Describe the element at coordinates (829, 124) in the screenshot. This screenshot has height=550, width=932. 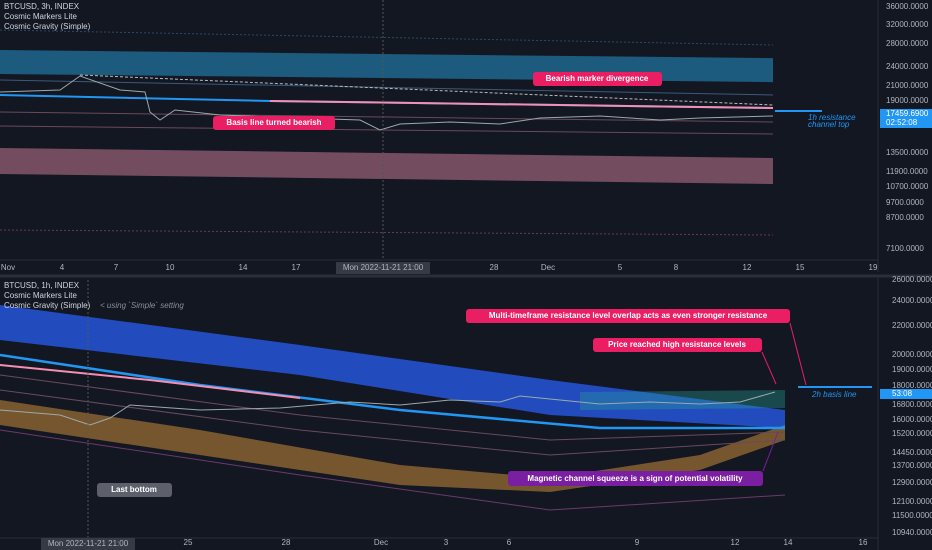
I see `side-note: channel top` at that location.